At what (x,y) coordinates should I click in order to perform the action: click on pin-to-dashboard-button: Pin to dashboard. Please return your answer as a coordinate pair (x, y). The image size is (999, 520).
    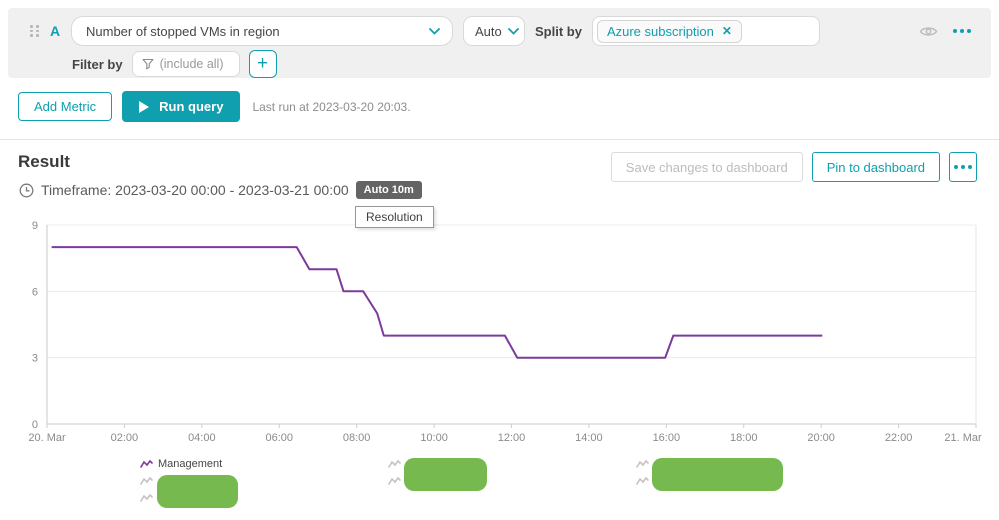
    Looking at the image, I should click on (875, 167).